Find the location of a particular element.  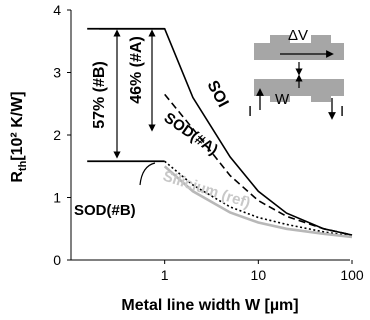

inset-schematic: ΔV W I I is located at coordinates (296, 73).